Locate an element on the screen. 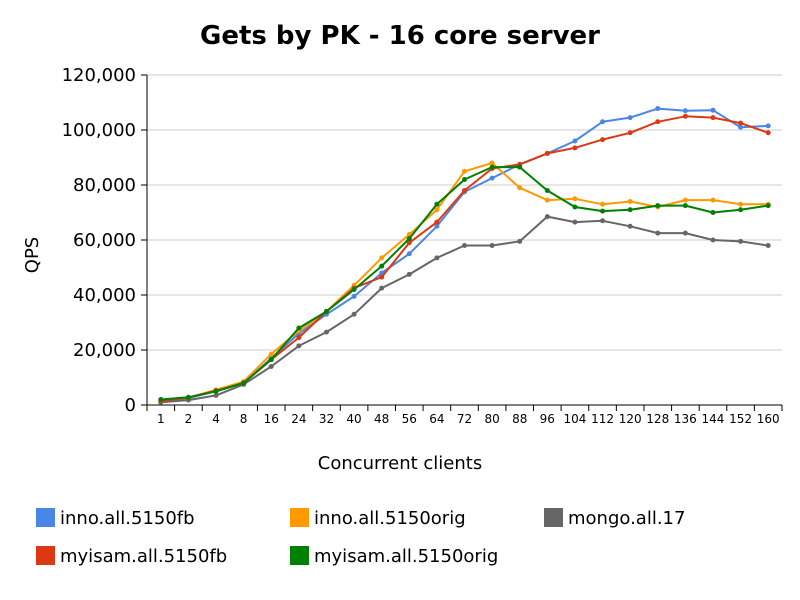 The image size is (800, 600). x-tick-label: 136 is located at coordinates (685, 419).